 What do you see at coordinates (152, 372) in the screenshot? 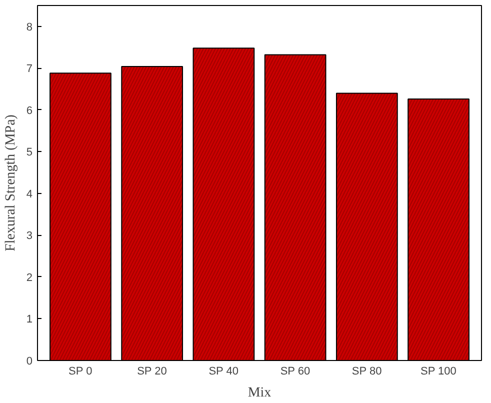
I see `x-tick-label: SP 20` at bounding box center [152, 372].